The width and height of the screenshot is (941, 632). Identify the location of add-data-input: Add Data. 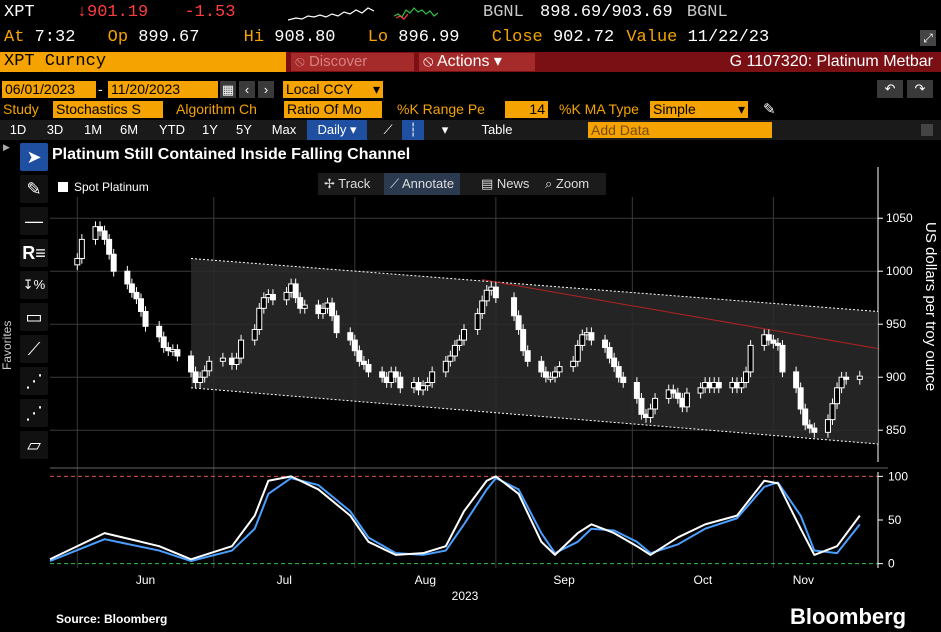
(680, 130).